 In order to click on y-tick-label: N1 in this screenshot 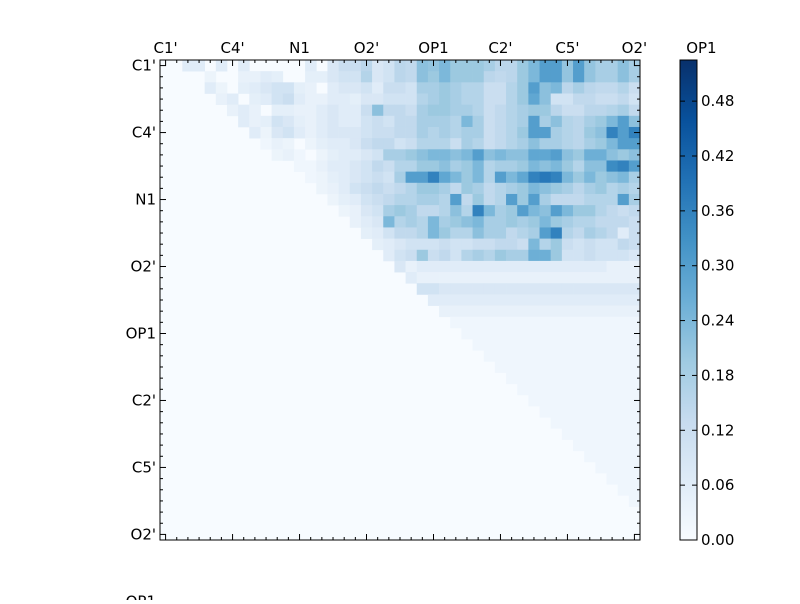, I will do `click(145, 200)`.